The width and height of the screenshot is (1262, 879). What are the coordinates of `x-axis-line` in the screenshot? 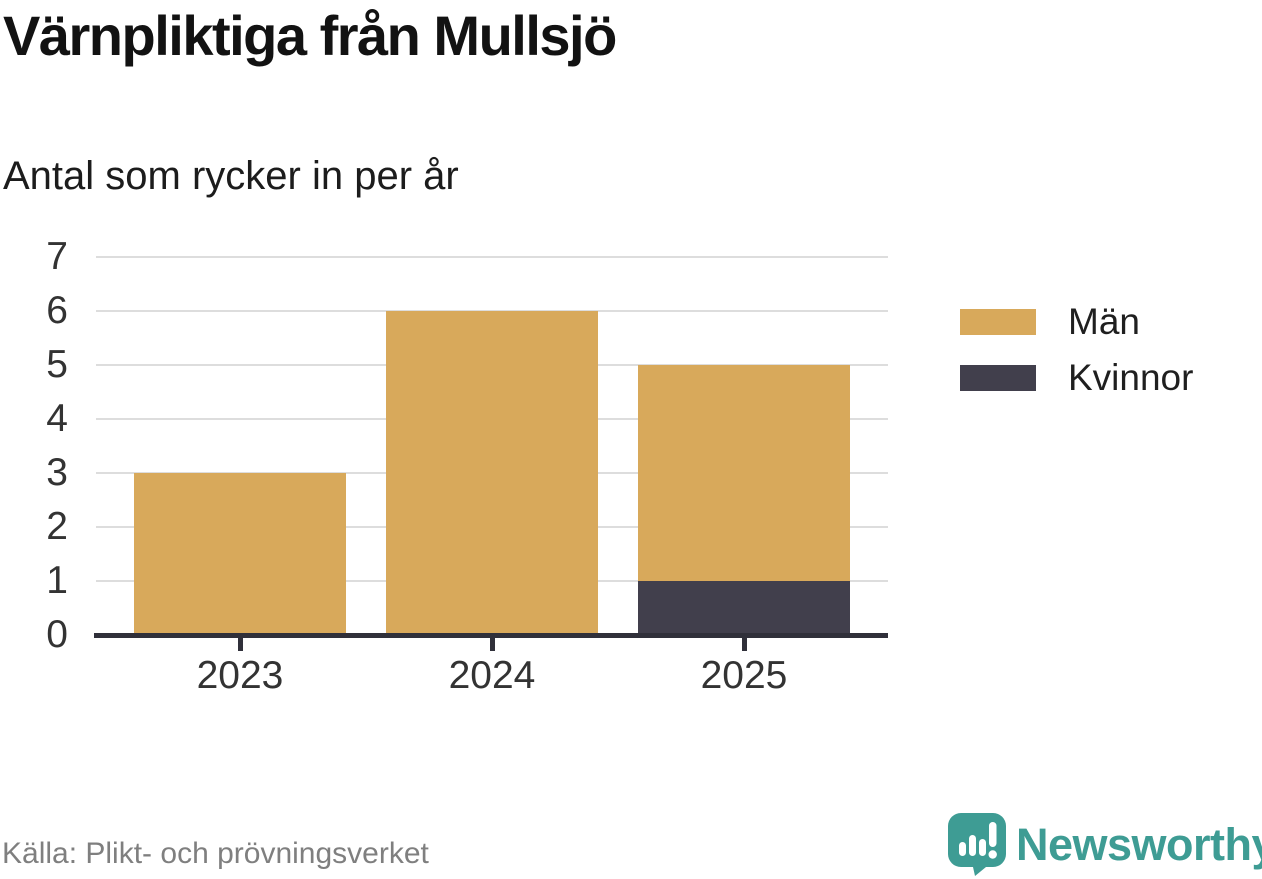 It's located at (491, 635).